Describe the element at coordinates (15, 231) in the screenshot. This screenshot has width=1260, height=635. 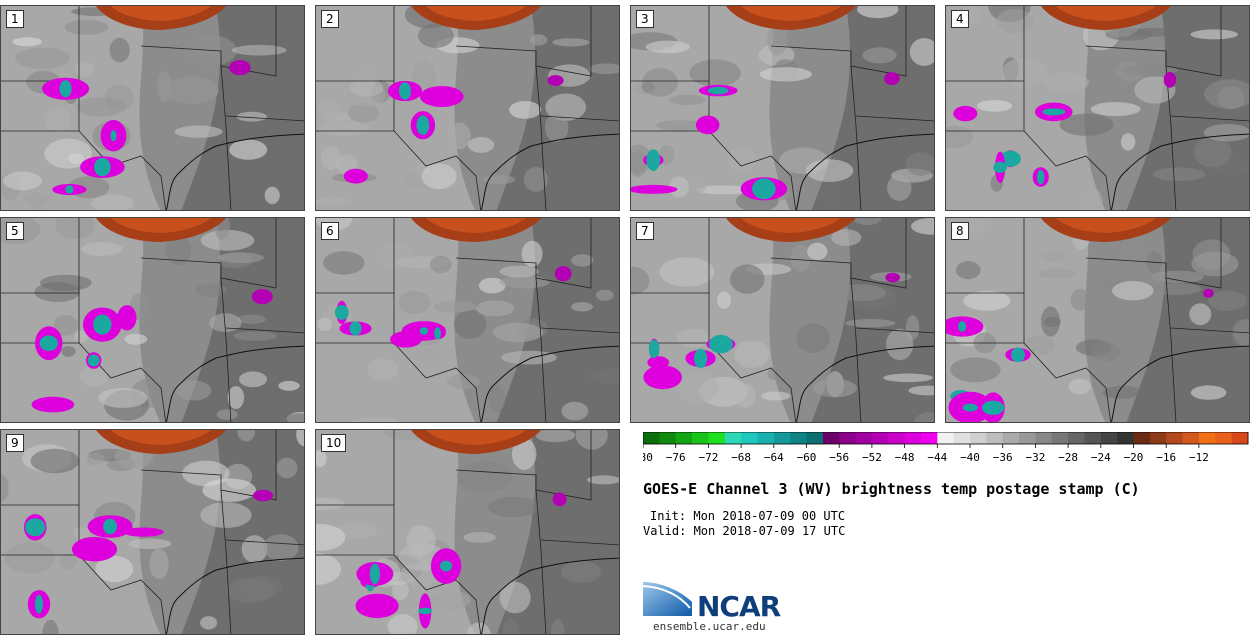
I see `panel-label: 5` at that location.